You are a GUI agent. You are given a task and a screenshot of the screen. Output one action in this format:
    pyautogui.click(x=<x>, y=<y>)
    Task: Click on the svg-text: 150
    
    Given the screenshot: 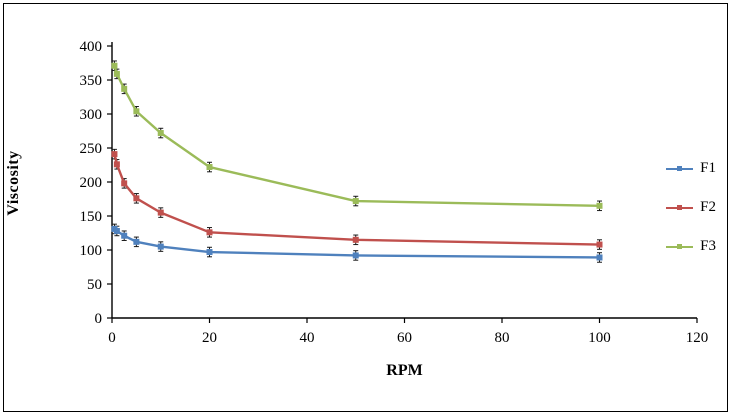 What is the action you would take?
    pyautogui.click(x=91, y=217)
    